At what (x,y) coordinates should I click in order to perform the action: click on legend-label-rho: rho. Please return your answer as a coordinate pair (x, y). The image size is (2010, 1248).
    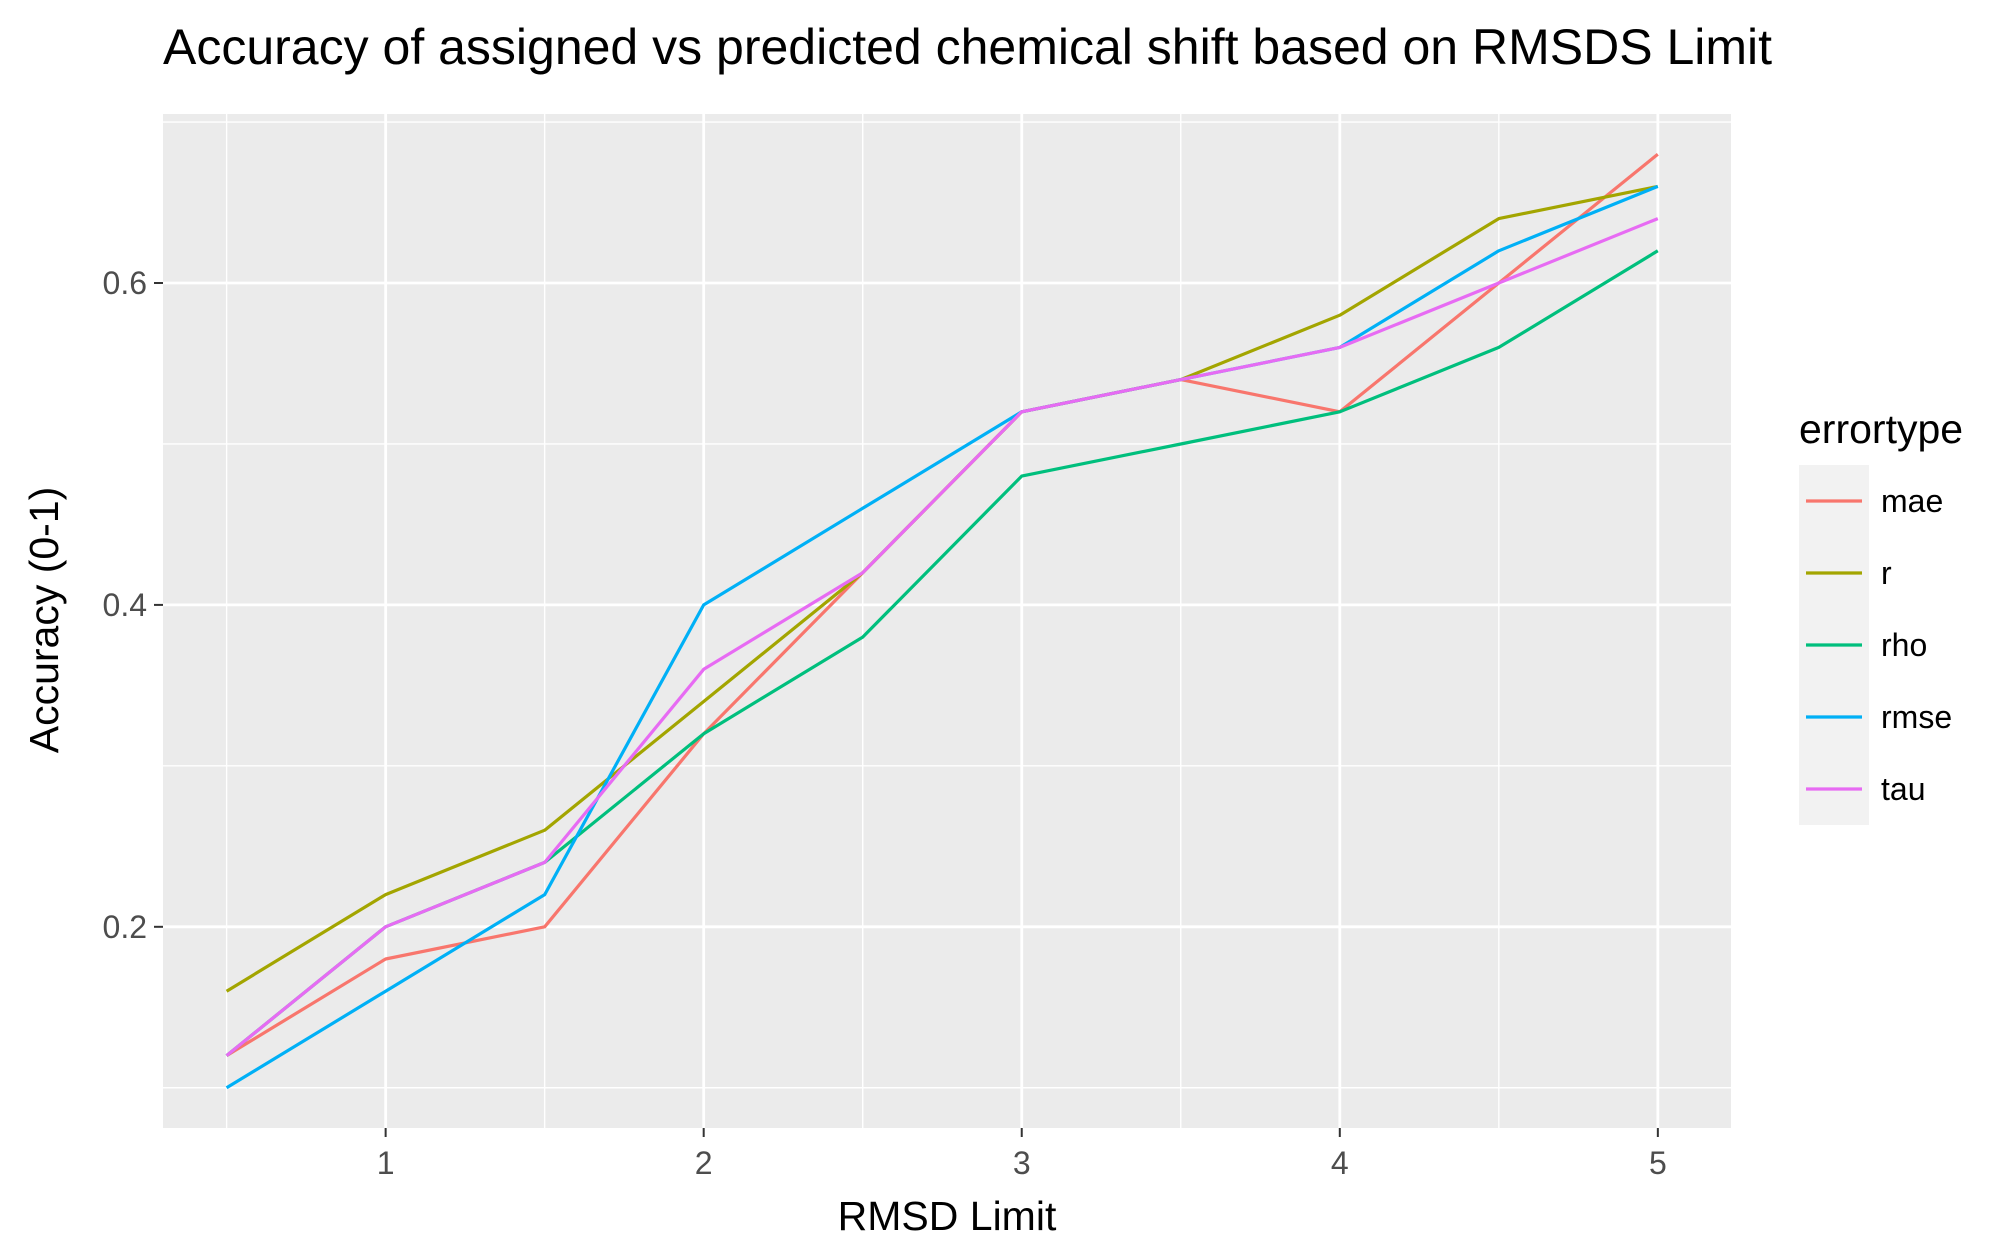
    Looking at the image, I should click on (1904, 645).